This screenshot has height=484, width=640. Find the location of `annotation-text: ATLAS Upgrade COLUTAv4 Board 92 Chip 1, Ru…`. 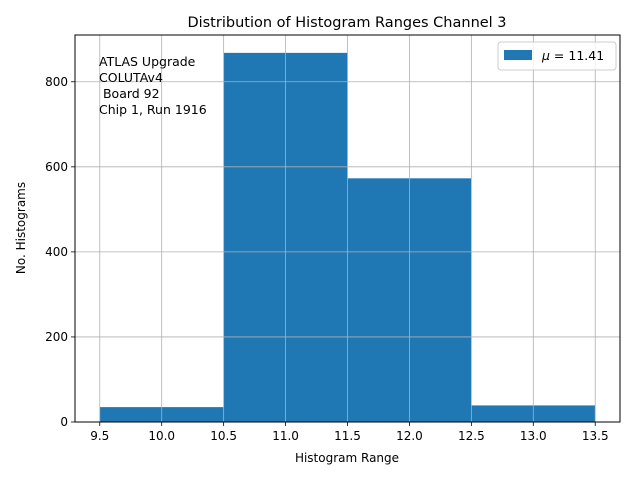

annotation-text: ATLAS Upgrade COLUTAv4 Board 92 Chip 1, Ru… is located at coordinates (153, 85).